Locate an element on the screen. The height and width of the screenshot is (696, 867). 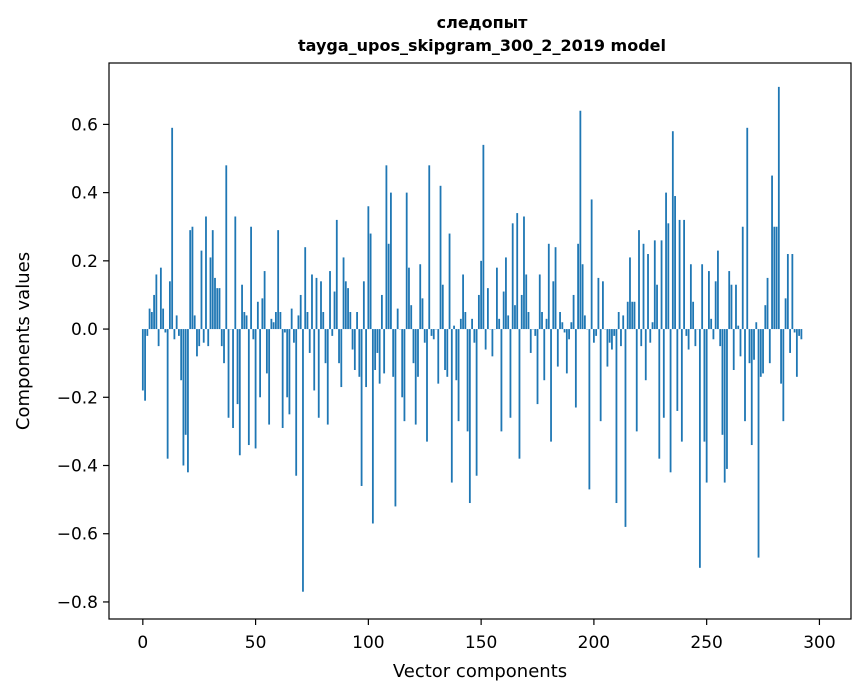
y-tick-label: 0.6 is located at coordinates (84, 125).